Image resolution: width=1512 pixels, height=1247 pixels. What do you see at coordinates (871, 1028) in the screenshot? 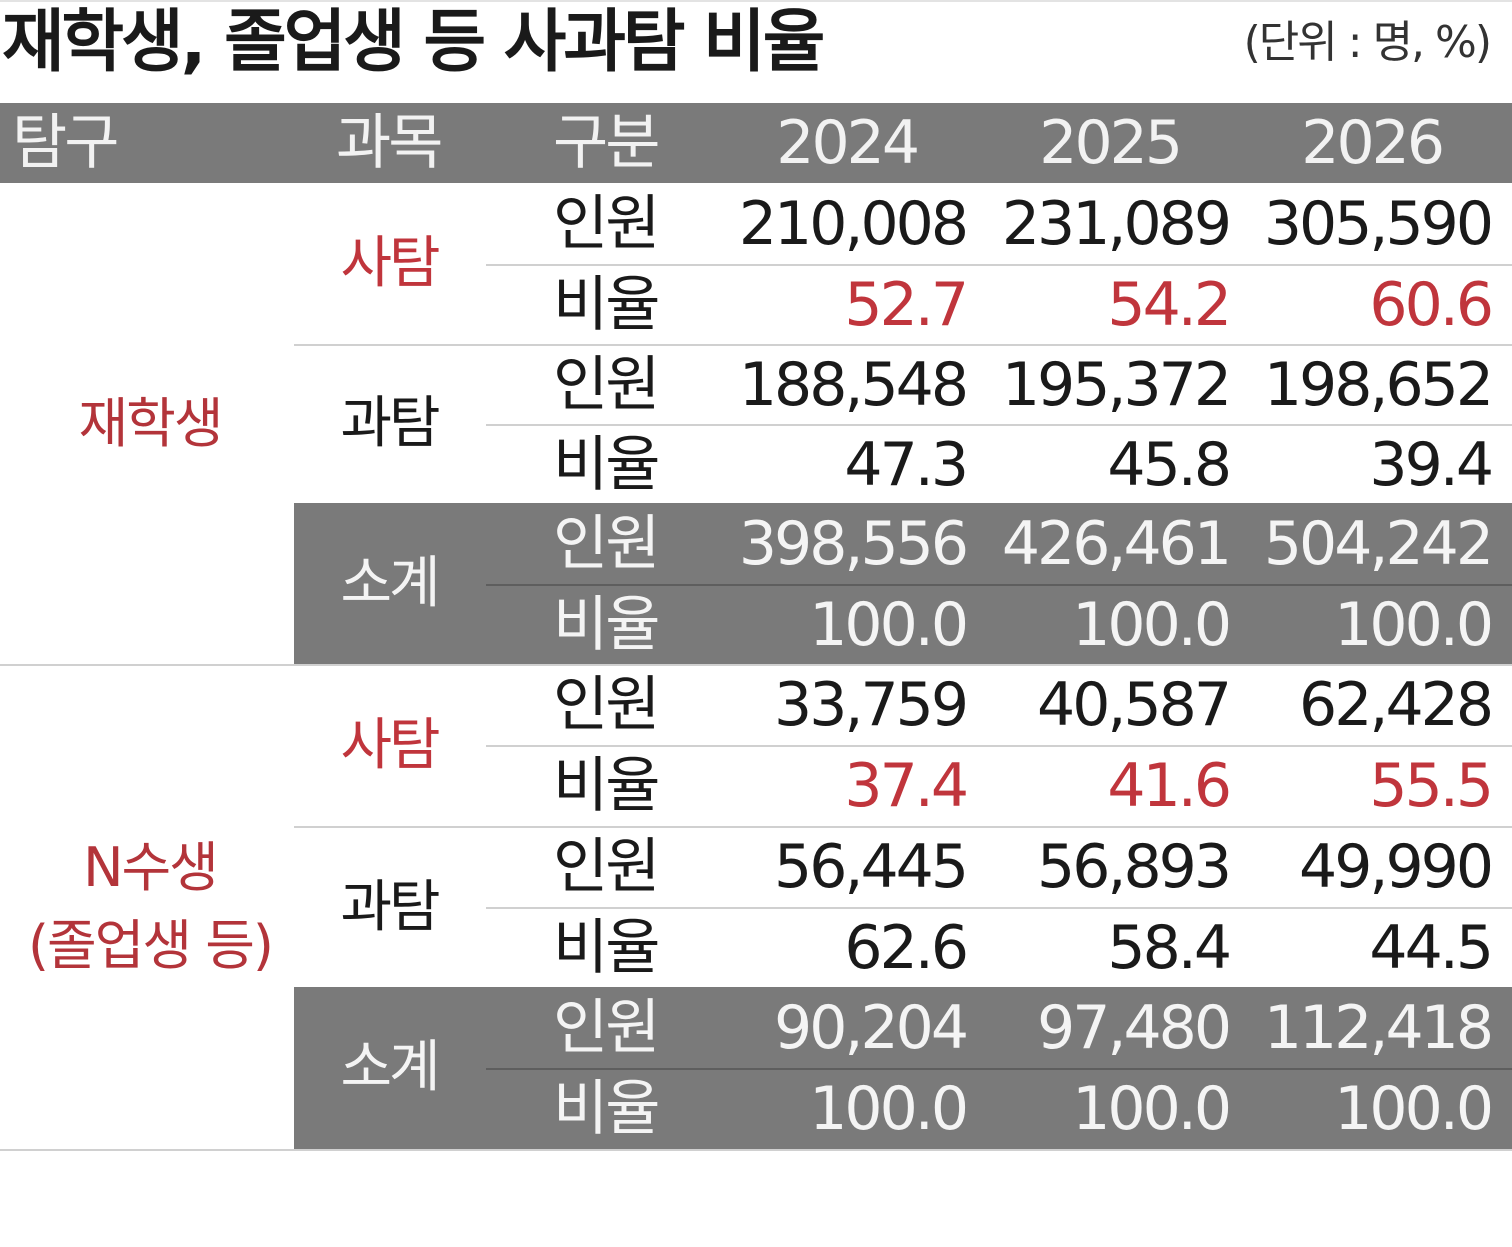
I see `cell-value: 90,204` at bounding box center [871, 1028].